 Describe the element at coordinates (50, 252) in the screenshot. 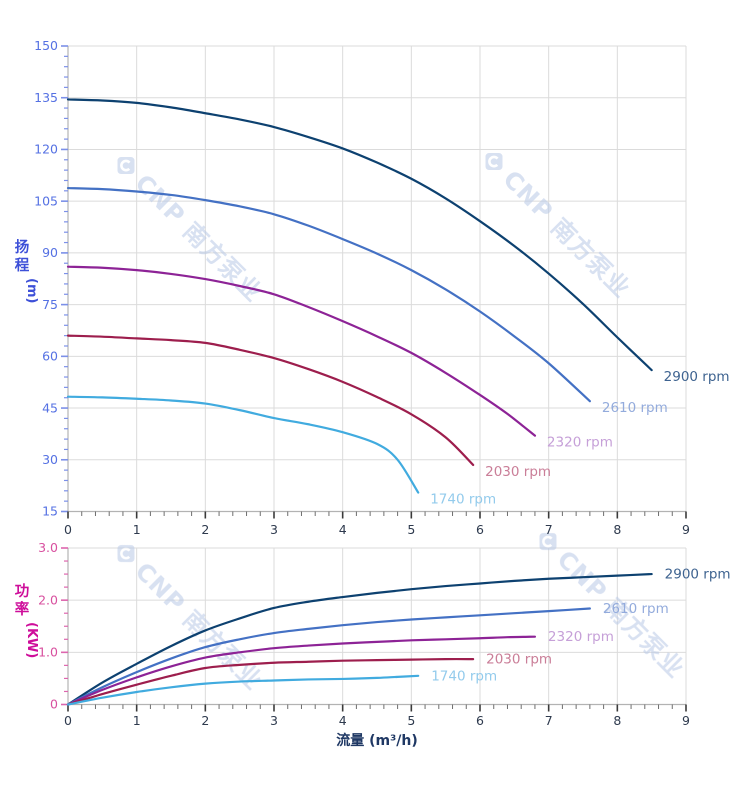

I see `y-tick-label: 90` at that location.